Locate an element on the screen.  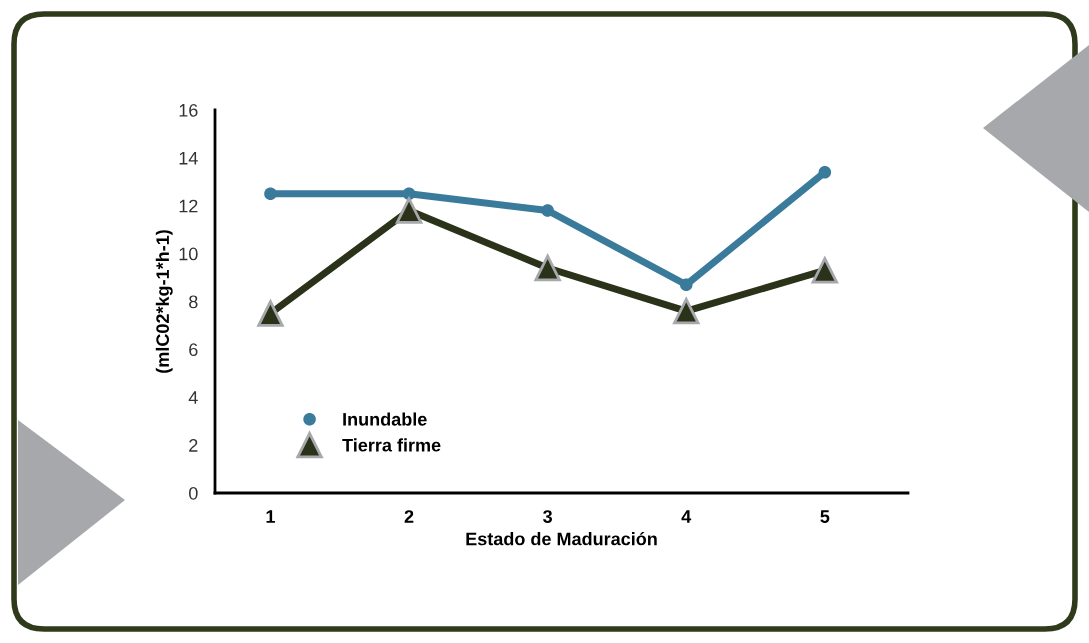
x-tick-label: 2 is located at coordinates (409, 516).